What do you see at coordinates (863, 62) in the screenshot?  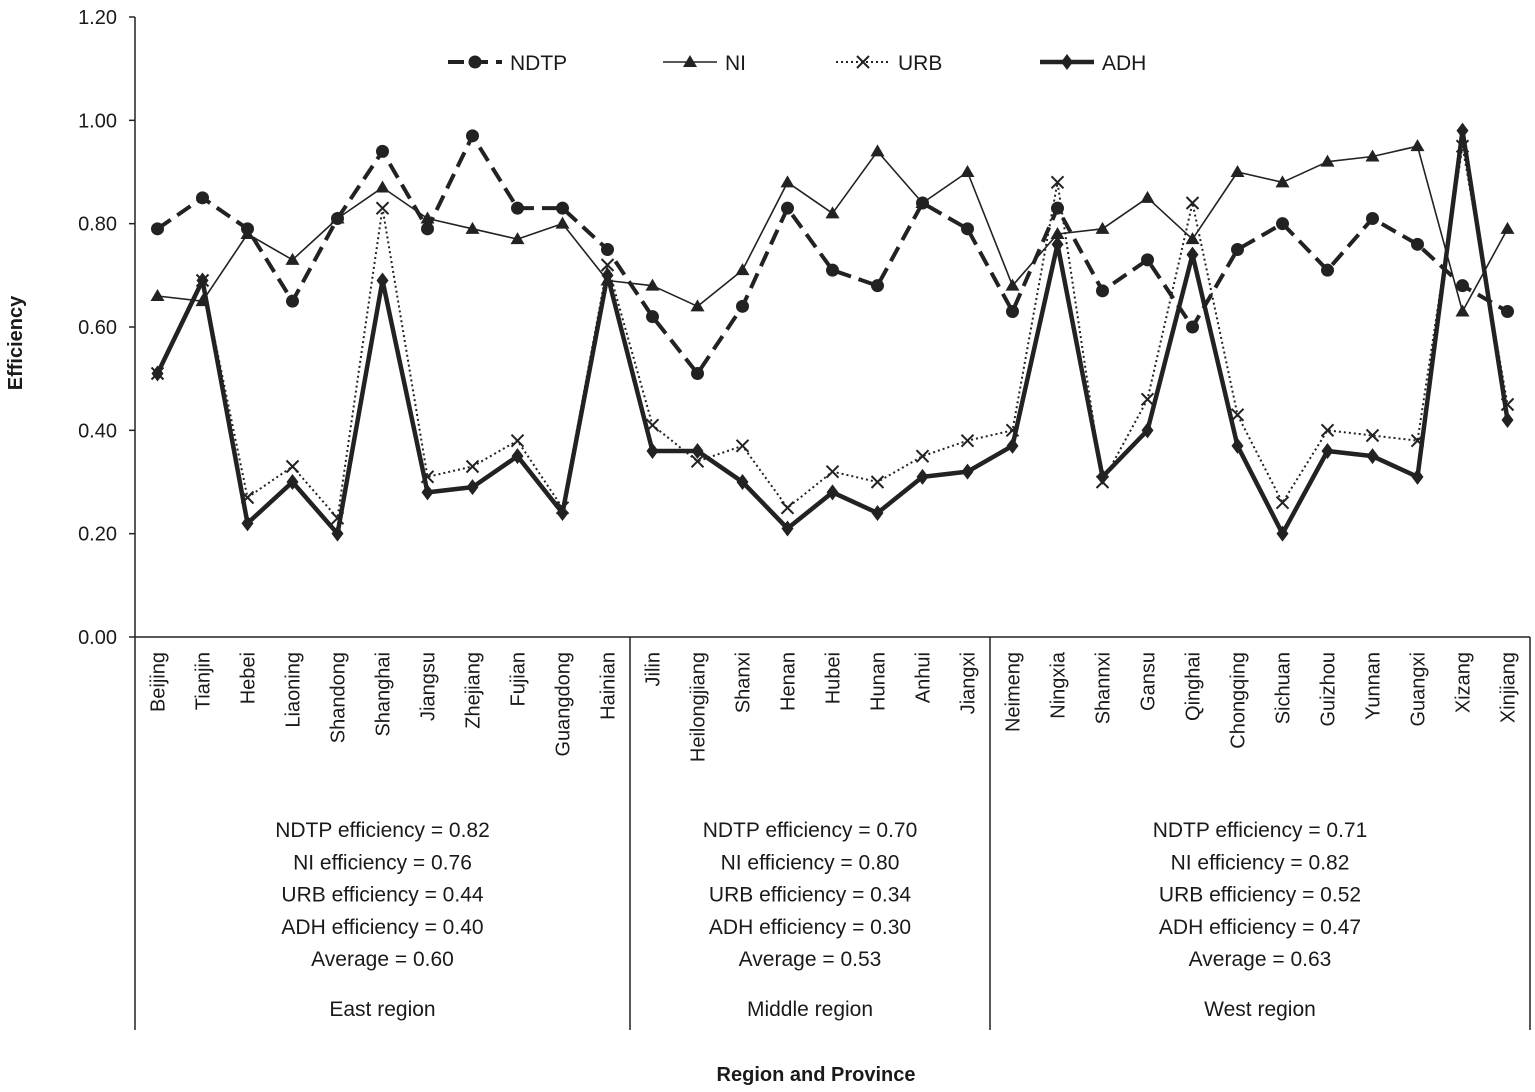 I see `legend-marker-urb` at bounding box center [863, 62].